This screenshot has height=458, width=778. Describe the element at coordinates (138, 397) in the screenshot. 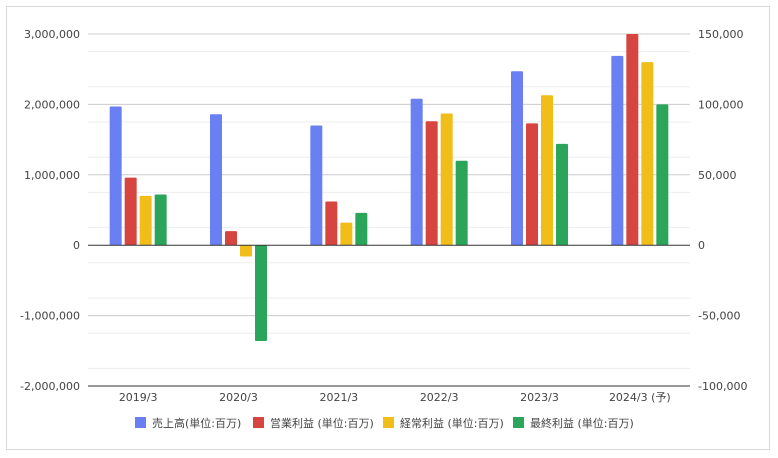

I see `x-tick-label: 2019/3` at that location.